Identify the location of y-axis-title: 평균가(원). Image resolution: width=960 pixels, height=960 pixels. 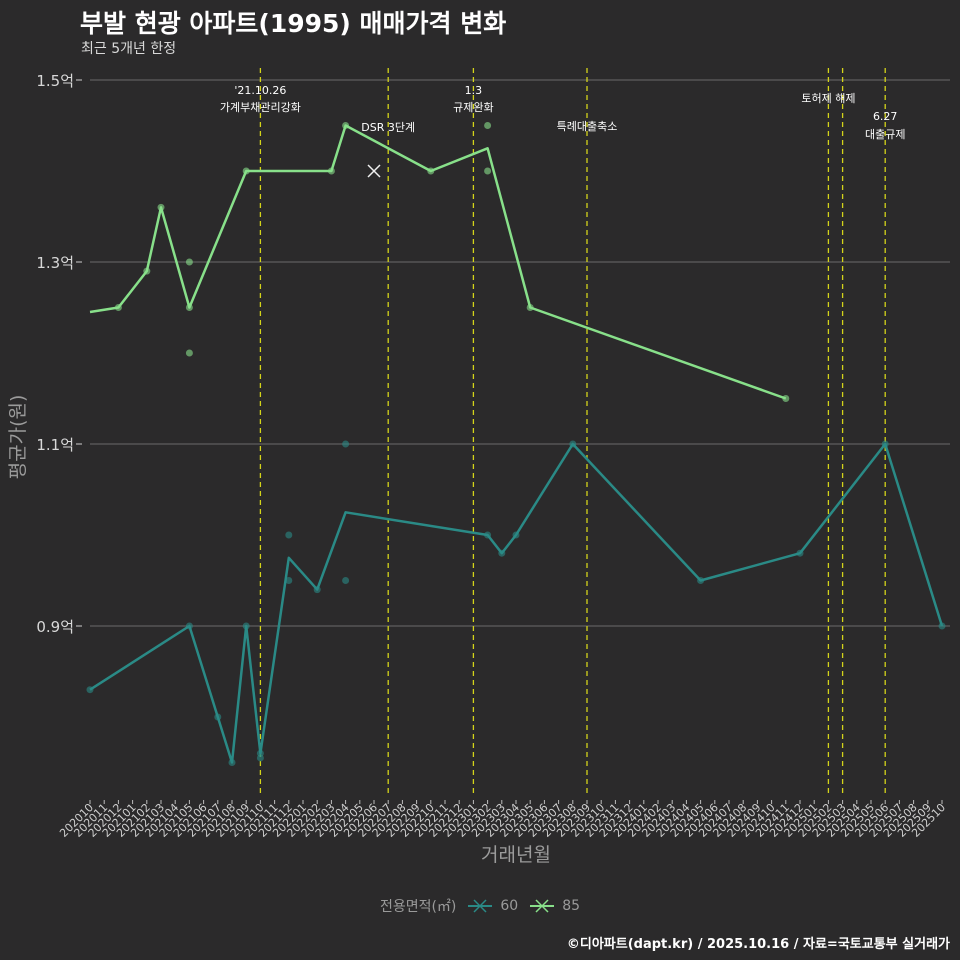
(18, 437).